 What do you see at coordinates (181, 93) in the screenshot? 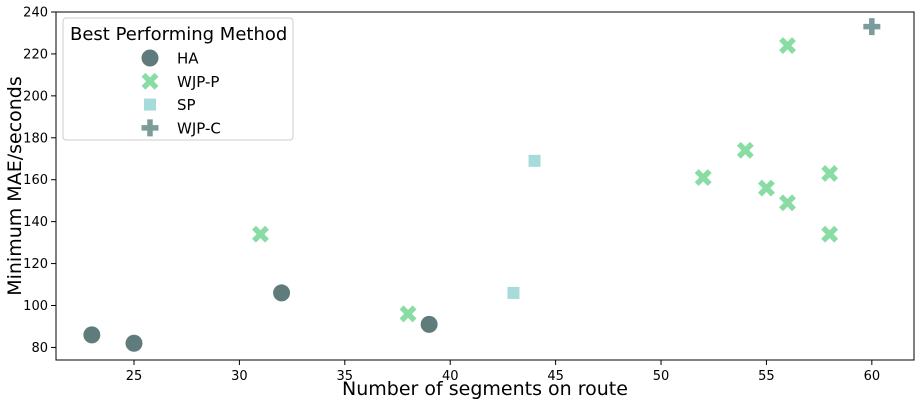
I see `legend-items: HA WJP-P SP WJP-C` at bounding box center [181, 93].